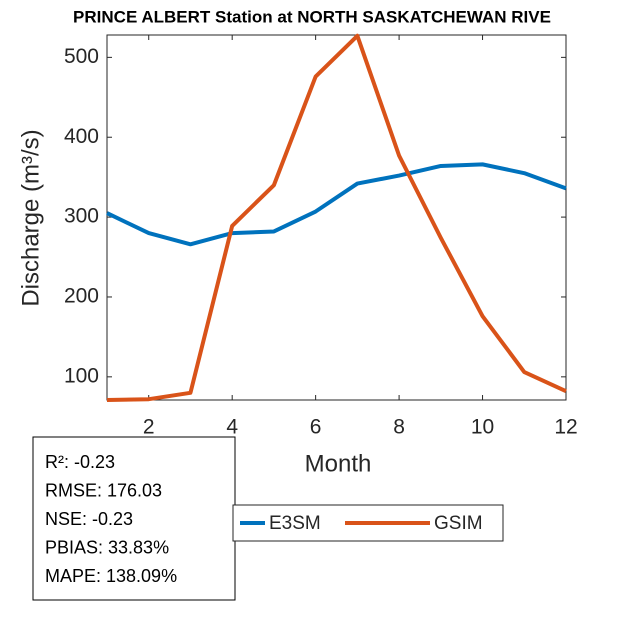 The image size is (625, 625). What do you see at coordinates (336, 204) in the screenshot?
I see `series-line` at bounding box center [336, 204].